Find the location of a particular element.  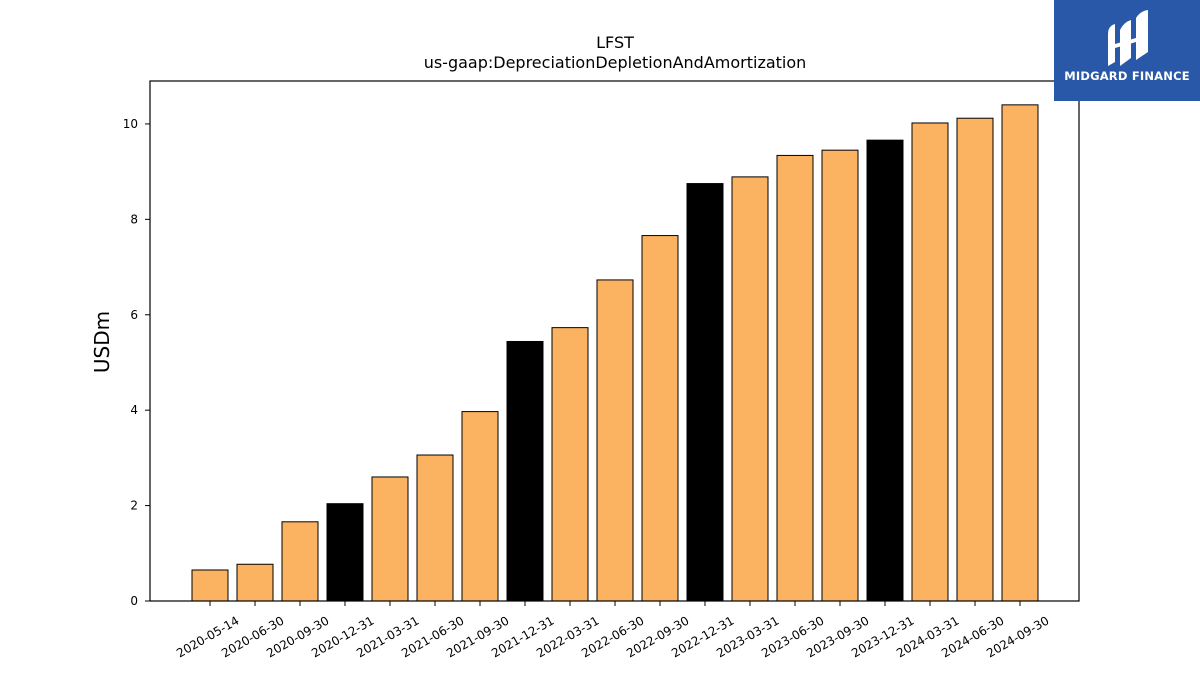

y-tick-label: 10 is located at coordinates (130, 124).